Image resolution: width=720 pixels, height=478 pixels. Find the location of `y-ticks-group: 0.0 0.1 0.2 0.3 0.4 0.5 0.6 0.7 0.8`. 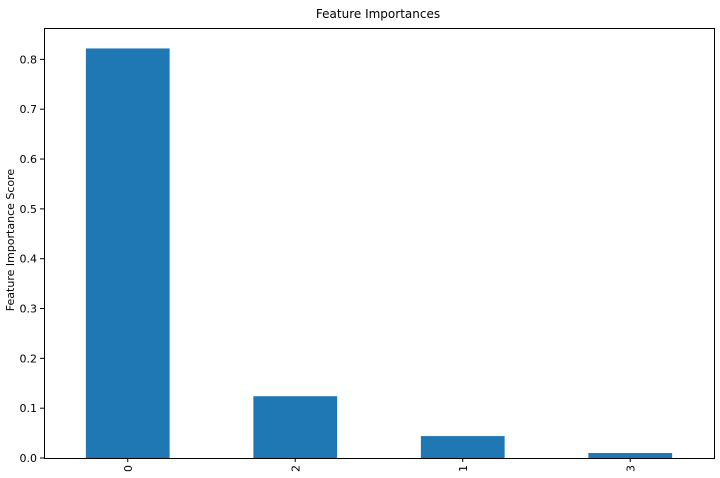

y-ticks-group: 0.0 0.1 0.2 0.3 0.4 0.5 0.6 0.7 0.8 is located at coordinates (32, 259).